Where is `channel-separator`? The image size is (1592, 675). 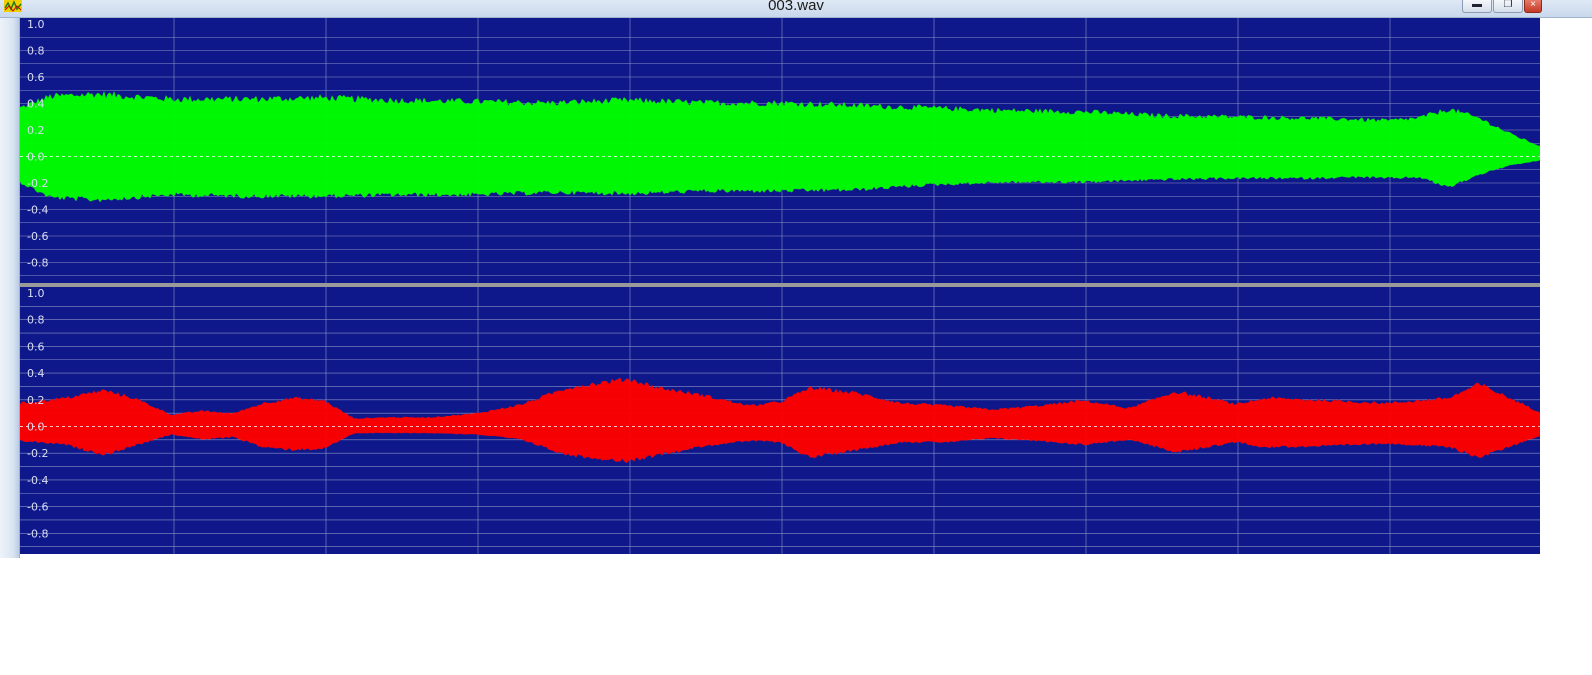
channel-separator is located at coordinates (780, 285).